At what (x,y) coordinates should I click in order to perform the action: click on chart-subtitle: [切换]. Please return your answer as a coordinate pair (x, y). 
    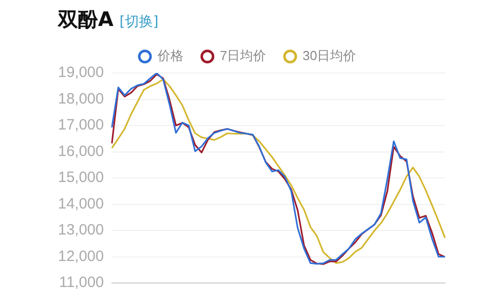
    Looking at the image, I should click on (138, 22).